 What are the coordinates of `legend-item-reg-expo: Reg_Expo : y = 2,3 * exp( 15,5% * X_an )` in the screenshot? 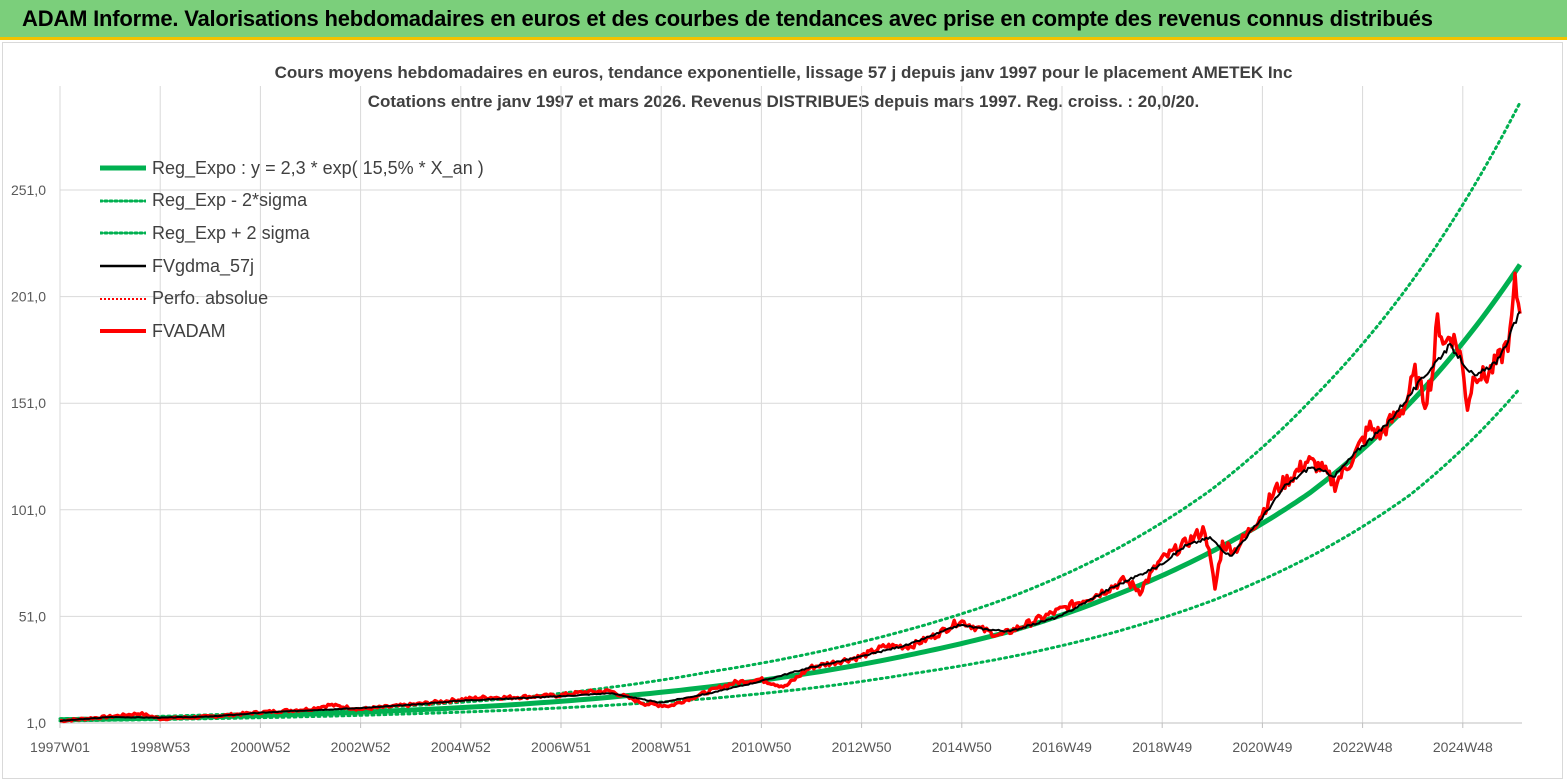 It's located at (292, 168).